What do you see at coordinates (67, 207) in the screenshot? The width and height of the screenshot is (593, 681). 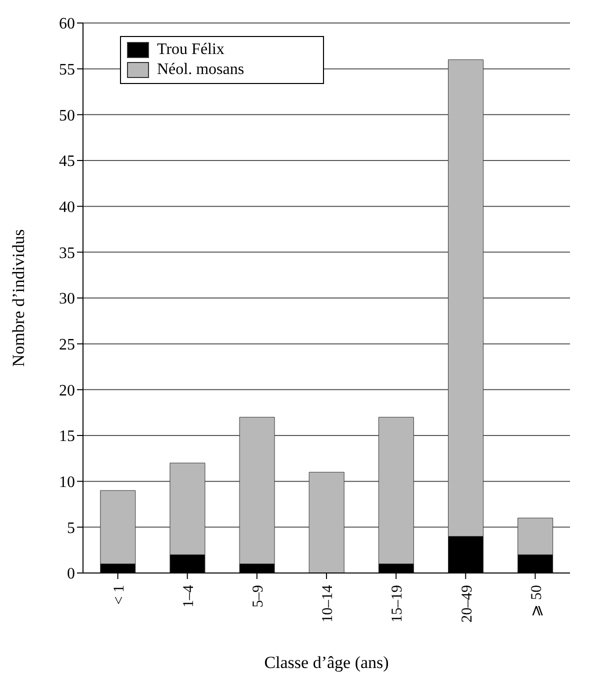 I see `y-tick-label: 40` at bounding box center [67, 207].